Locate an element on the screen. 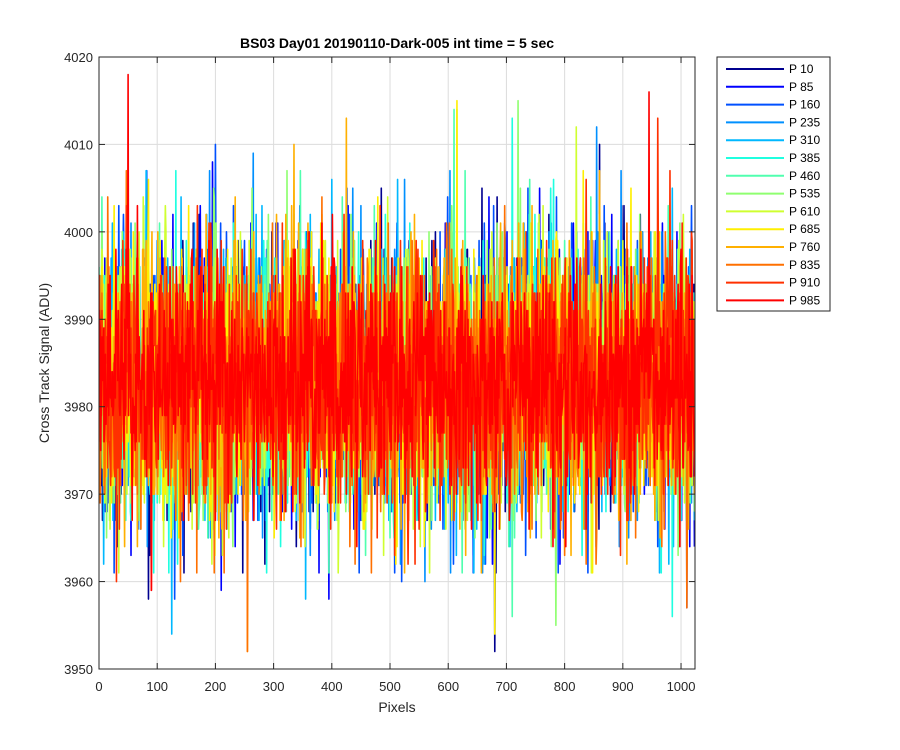 The height and width of the screenshot is (750, 900). legend-item: P 460 is located at coordinates (773, 176).